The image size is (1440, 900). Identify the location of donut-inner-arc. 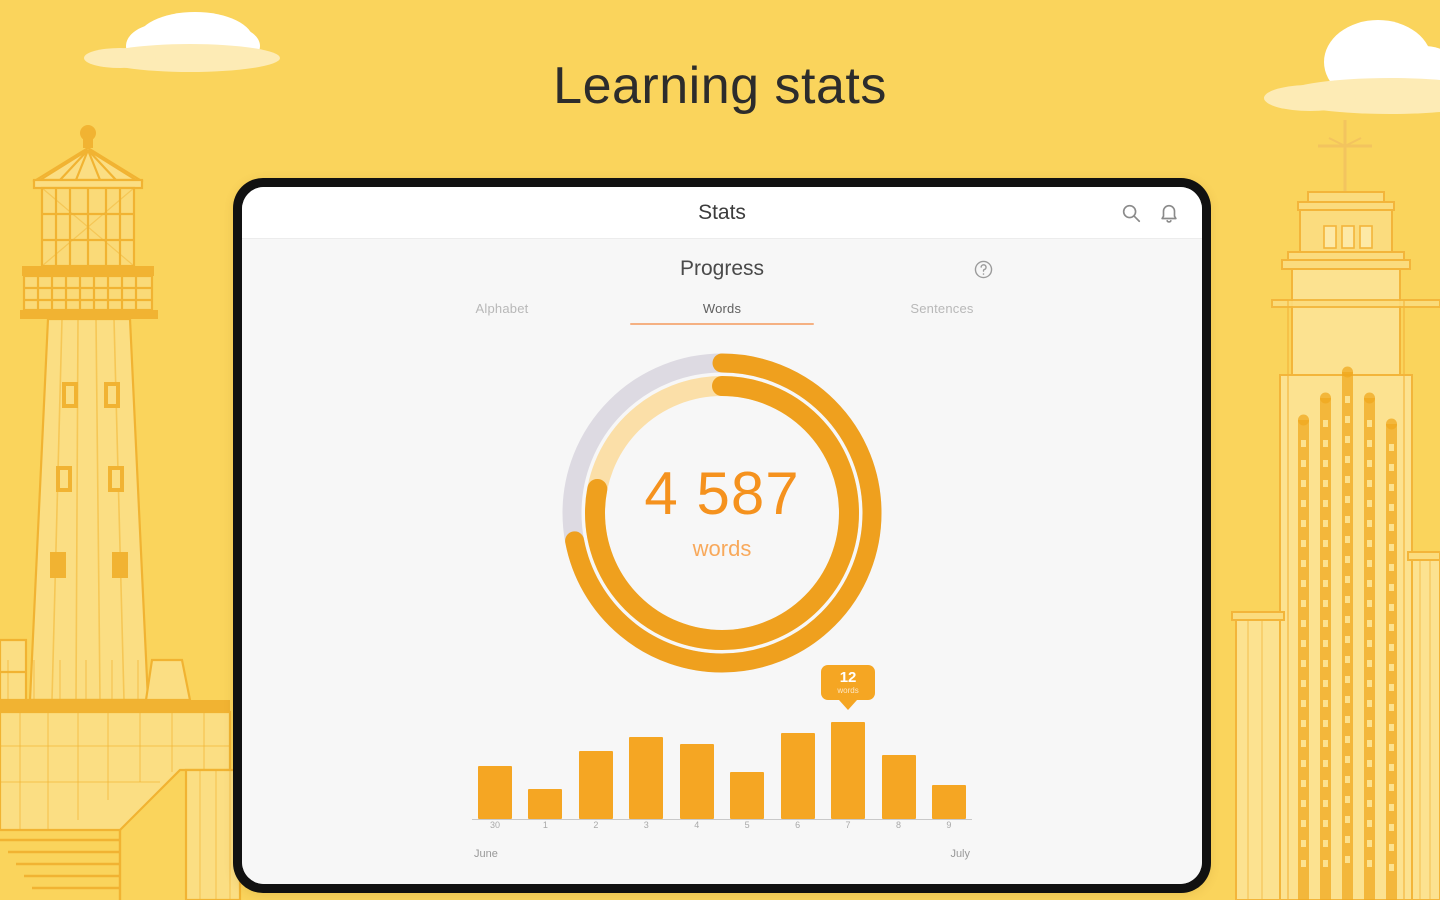
(722, 513).